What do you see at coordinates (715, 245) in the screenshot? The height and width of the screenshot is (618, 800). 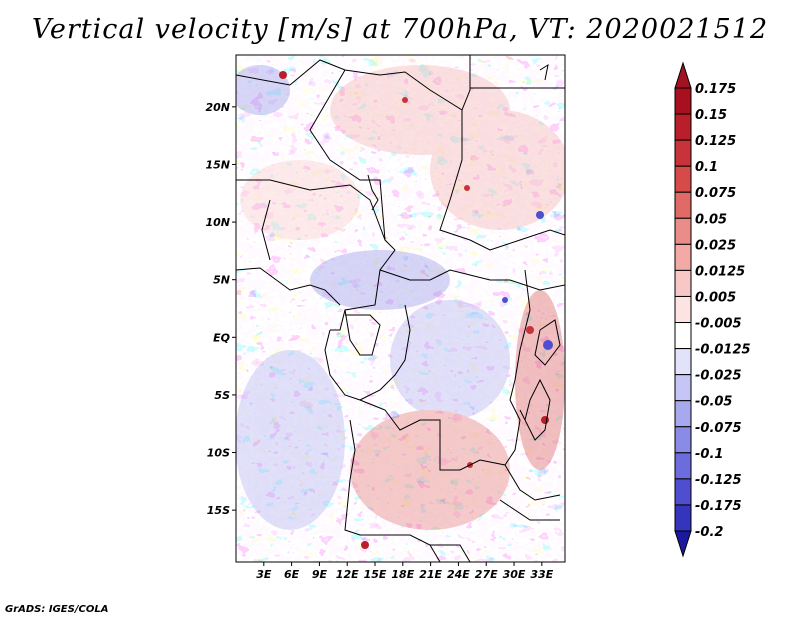 I see `colorbar-label: 0.025` at bounding box center [715, 245].